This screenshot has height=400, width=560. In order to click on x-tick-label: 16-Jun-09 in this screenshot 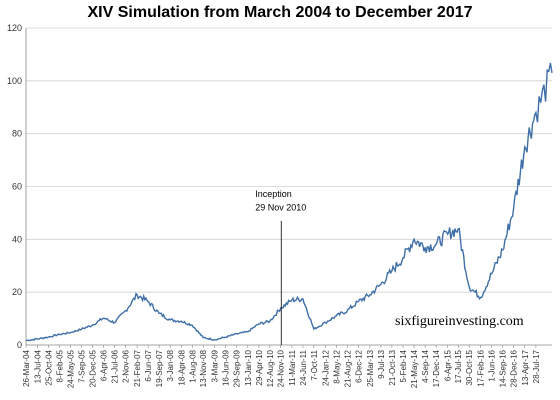, I will do `click(226, 367)`.